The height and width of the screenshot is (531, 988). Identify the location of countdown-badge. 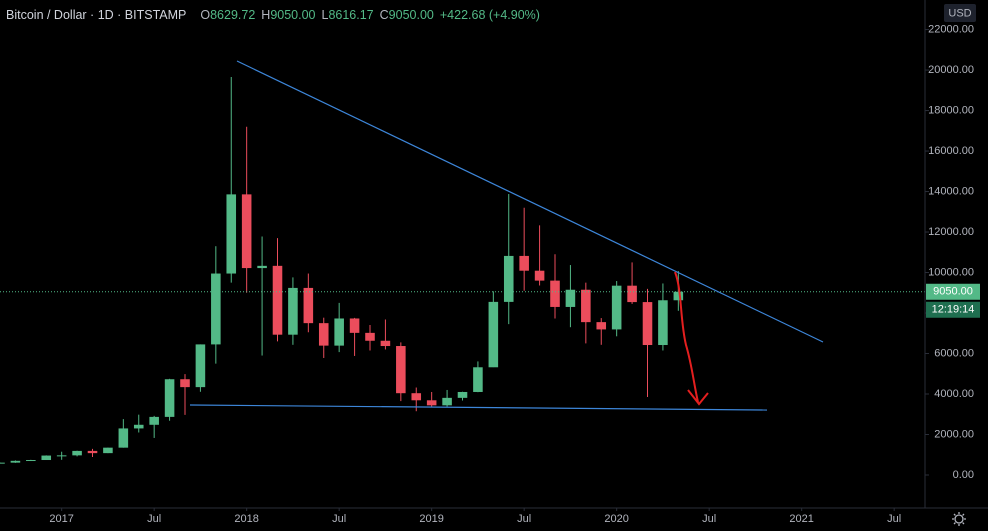
(953, 309).